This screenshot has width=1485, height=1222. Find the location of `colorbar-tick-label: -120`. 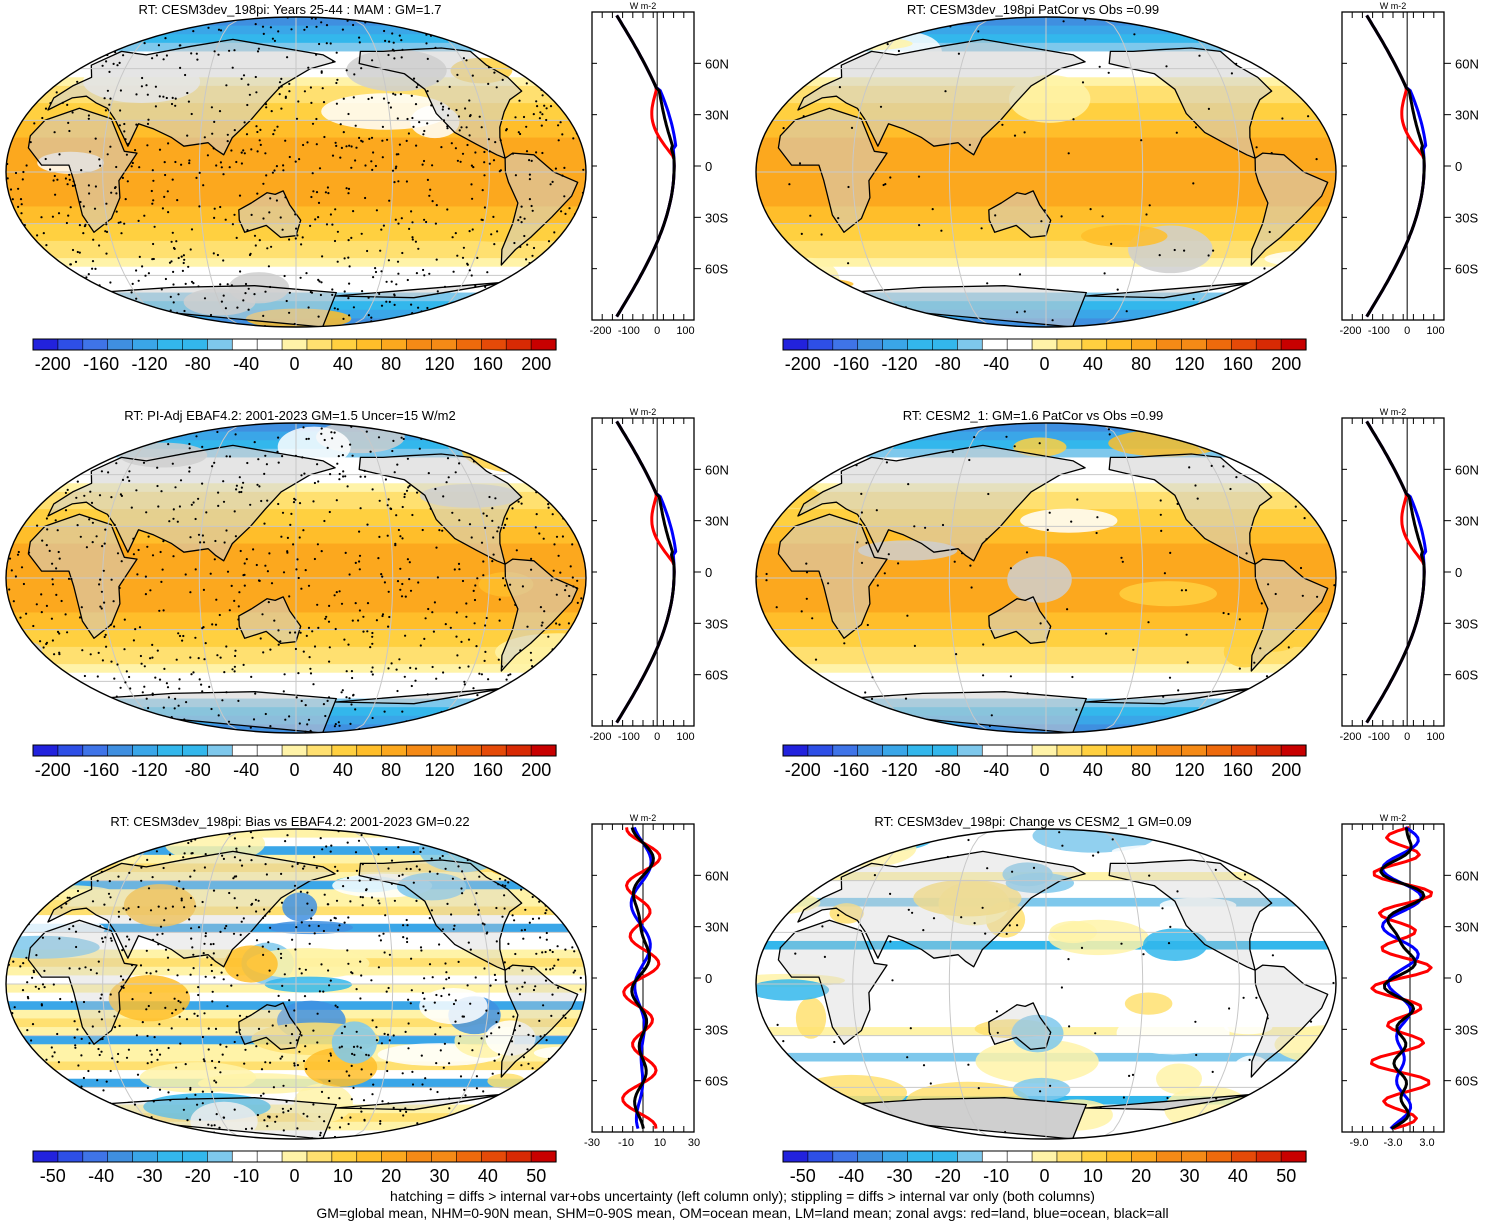

colorbar-tick-label: -120 is located at coordinates (899, 364).